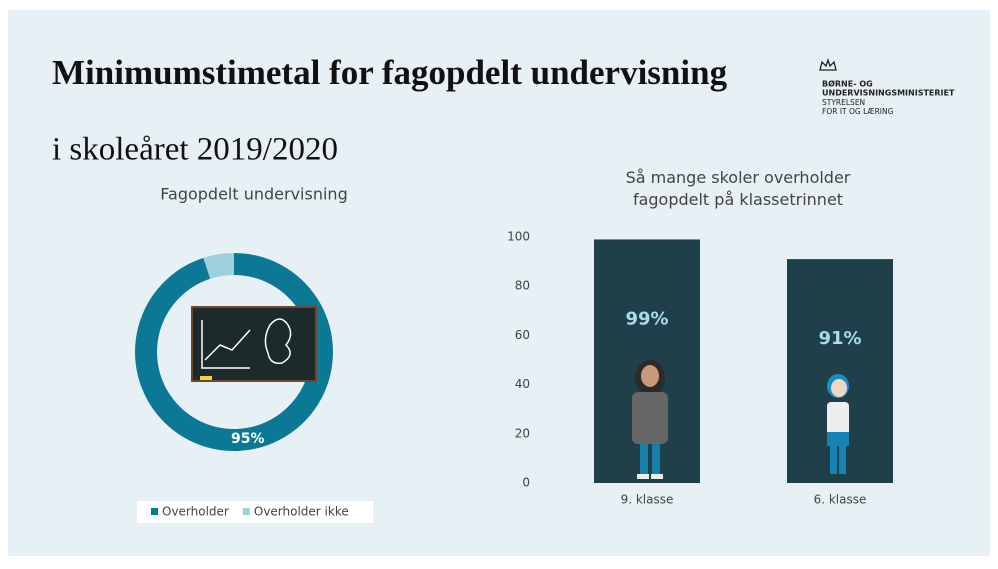 This screenshot has width=998, height=569. Describe the element at coordinates (847, 84) in the screenshot. I see `logo-text: BØRNE- OG` at that location.